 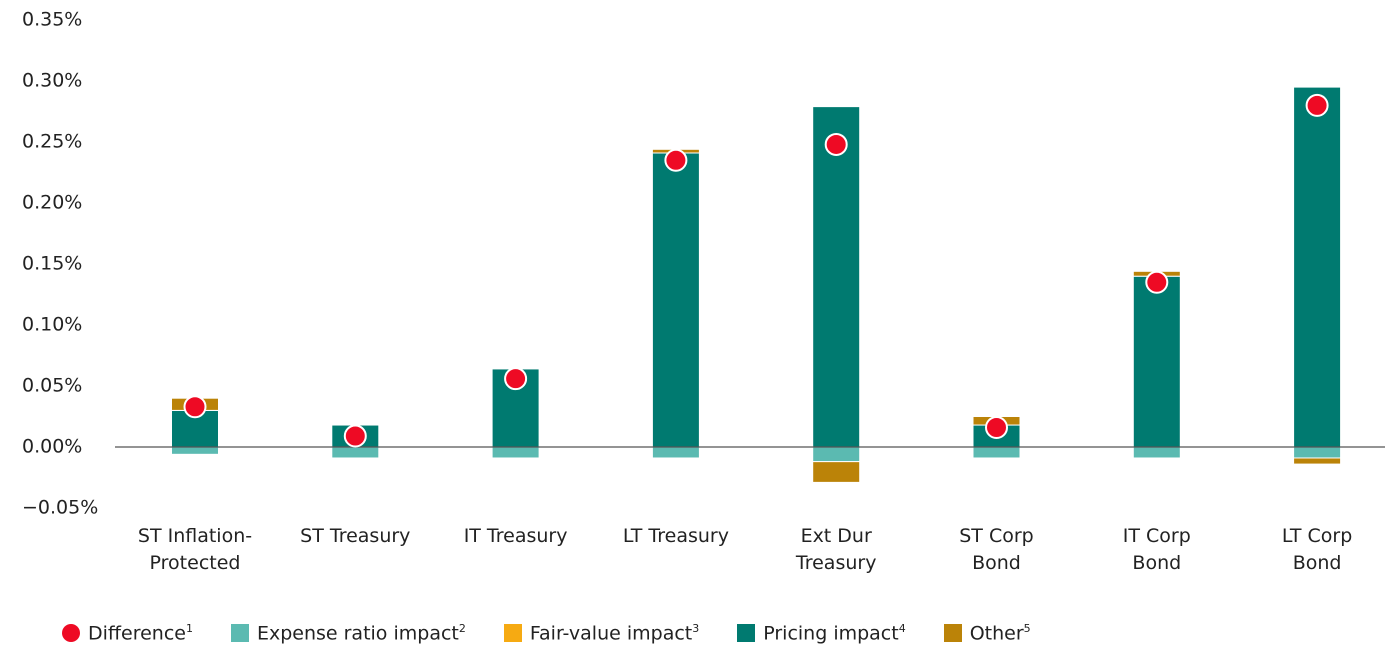 What do you see at coordinates (1027, 628) in the screenshot?
I see `legend-note: 5` at bounding box center [1027, 628].